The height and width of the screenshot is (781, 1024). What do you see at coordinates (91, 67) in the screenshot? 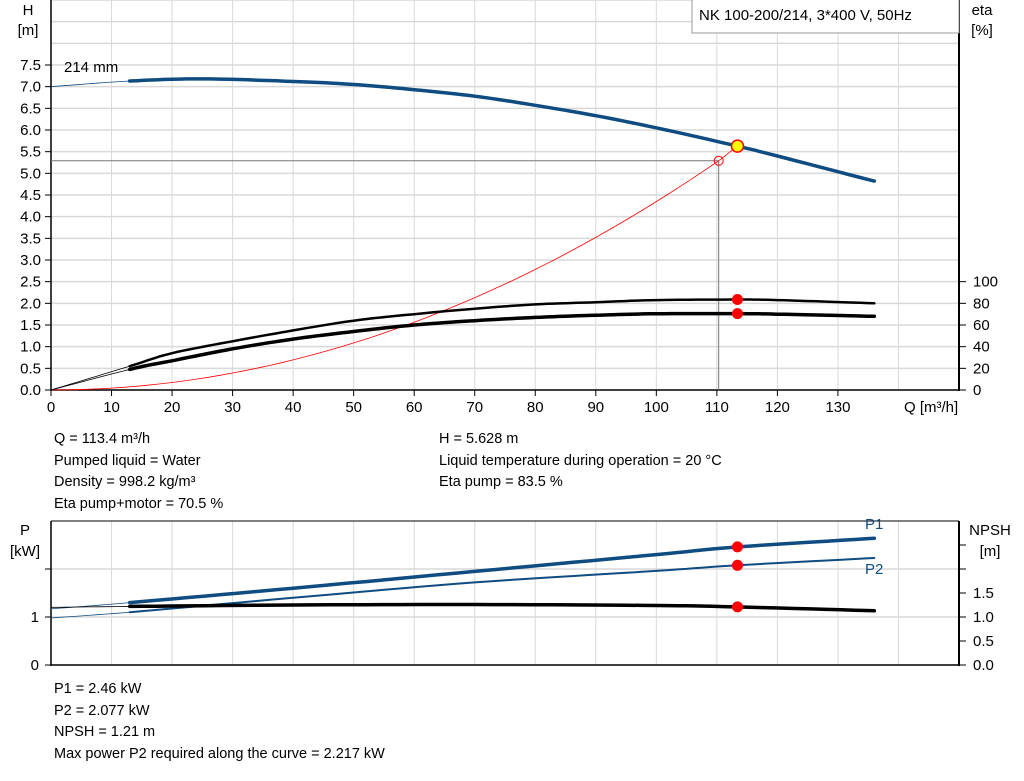
I see `curve-label: 214 mm` at bounding box center [91, 67].